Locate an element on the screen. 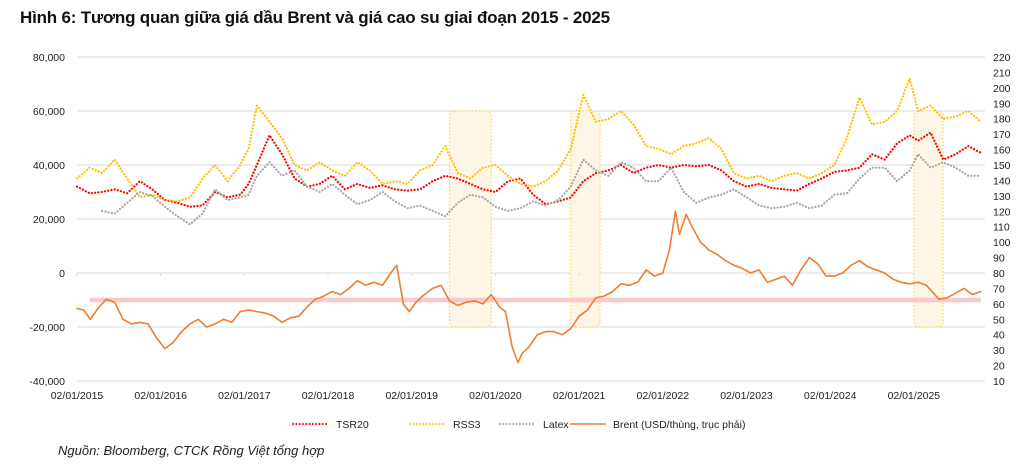 Image resolution: width=1021 pixels, height=467 pixels. y-right-tick-label: 70 is located at coordinates (999, 289).